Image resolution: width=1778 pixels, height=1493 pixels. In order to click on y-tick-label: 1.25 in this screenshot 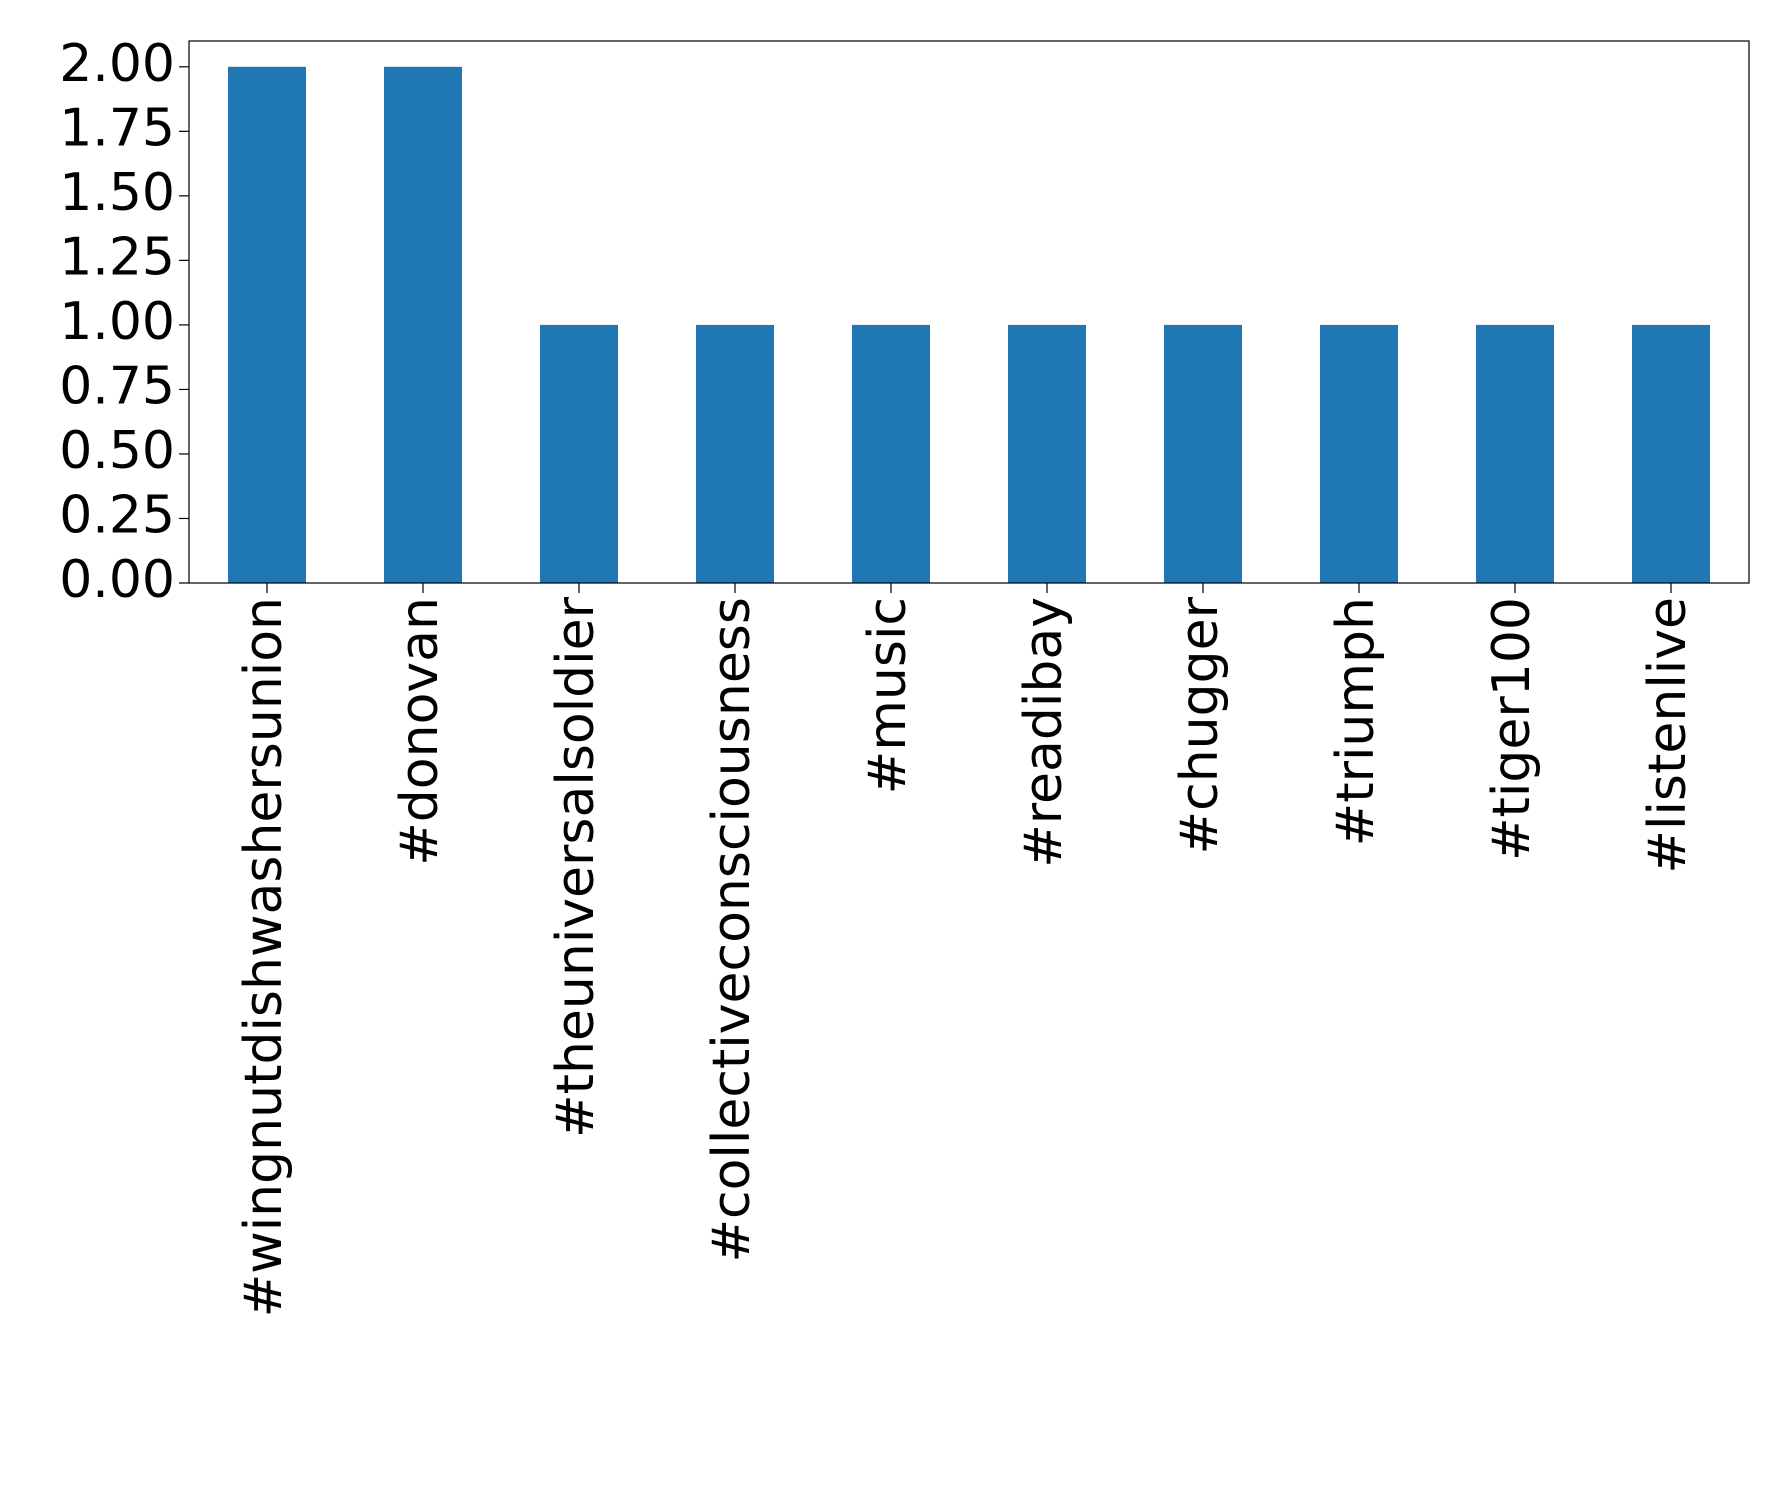, I will do `click(117, 257)`.